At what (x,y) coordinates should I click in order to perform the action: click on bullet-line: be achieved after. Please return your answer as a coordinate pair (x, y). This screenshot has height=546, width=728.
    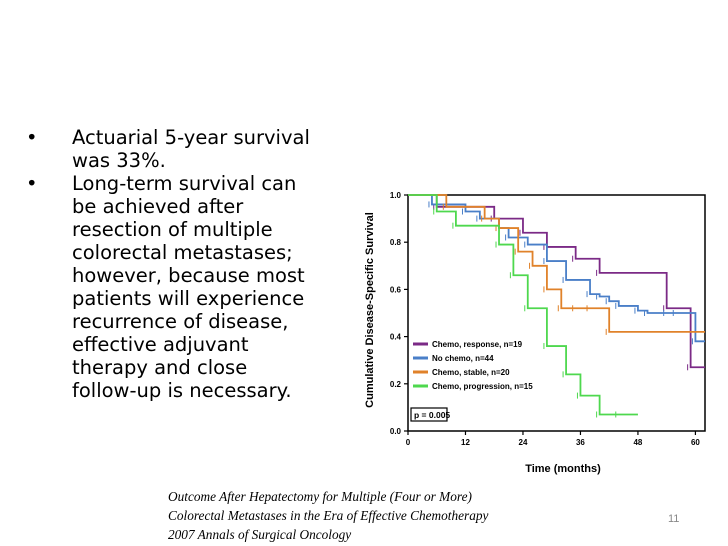
    Looking at the image, I should click on (158, 206).